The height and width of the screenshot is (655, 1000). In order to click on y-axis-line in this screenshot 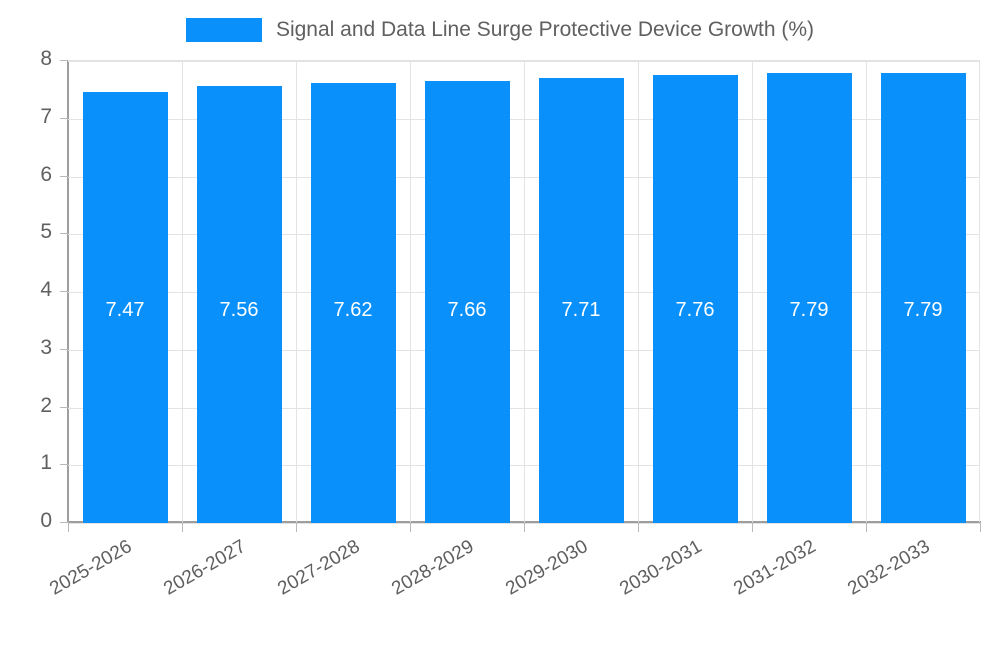, I will do `click(68, 291)`.